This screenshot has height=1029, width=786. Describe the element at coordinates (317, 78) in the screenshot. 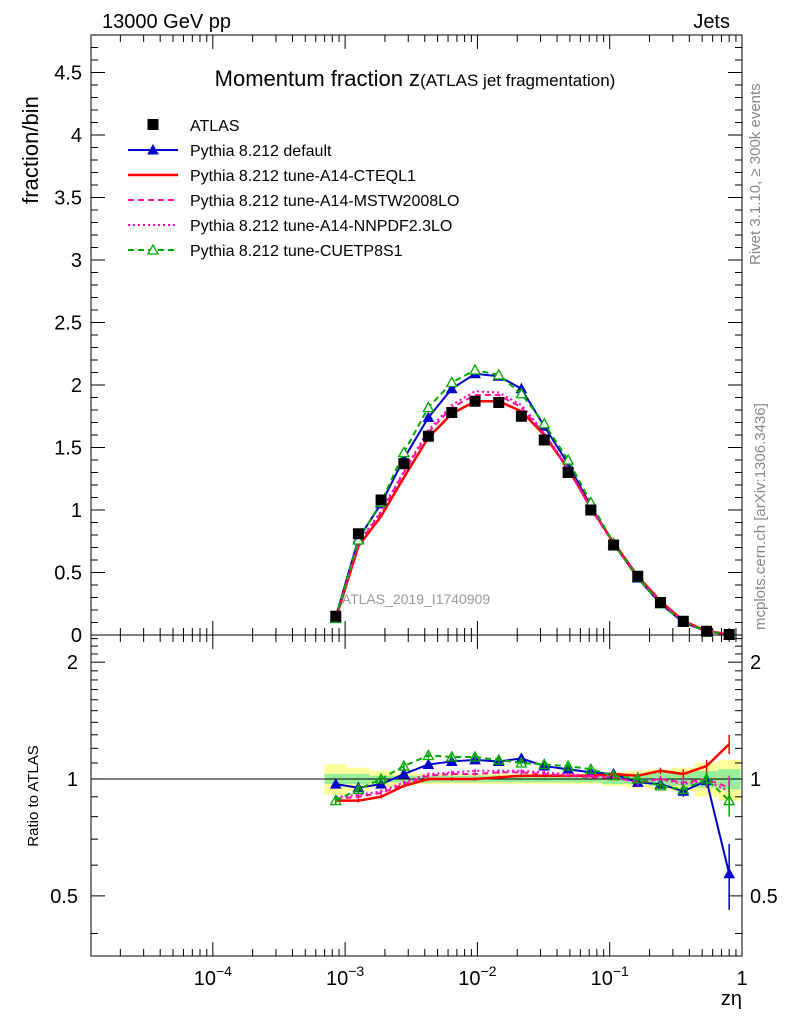

I see `plot-title-main: Momentum fraction z` at that location.